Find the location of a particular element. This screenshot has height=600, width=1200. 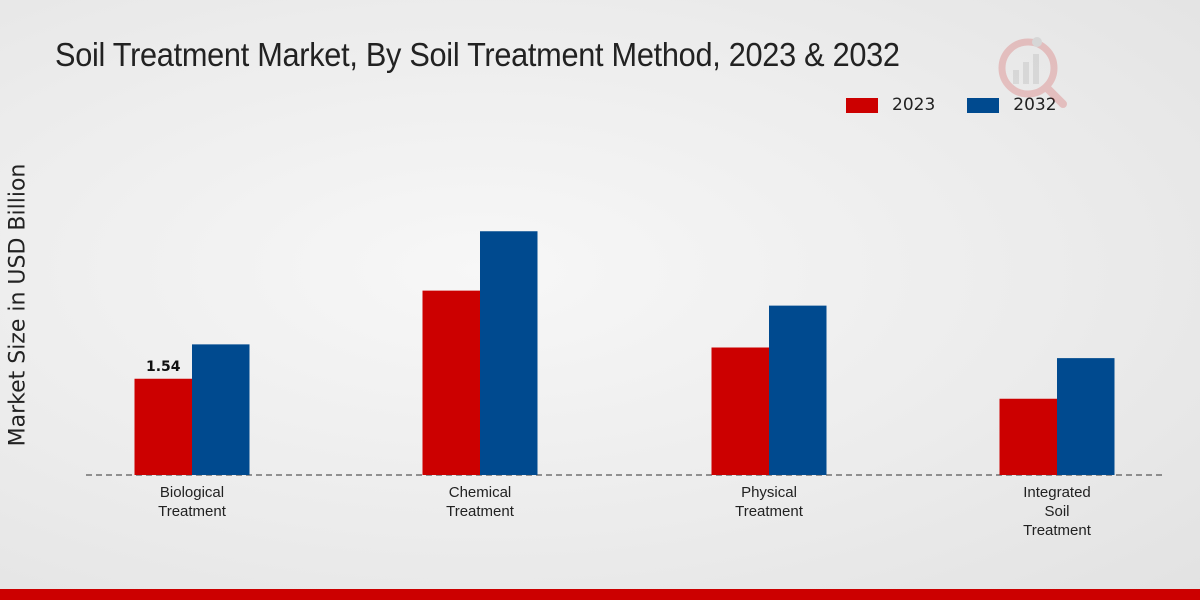

brand-logo-icon is located at coordinates (1032, 72).